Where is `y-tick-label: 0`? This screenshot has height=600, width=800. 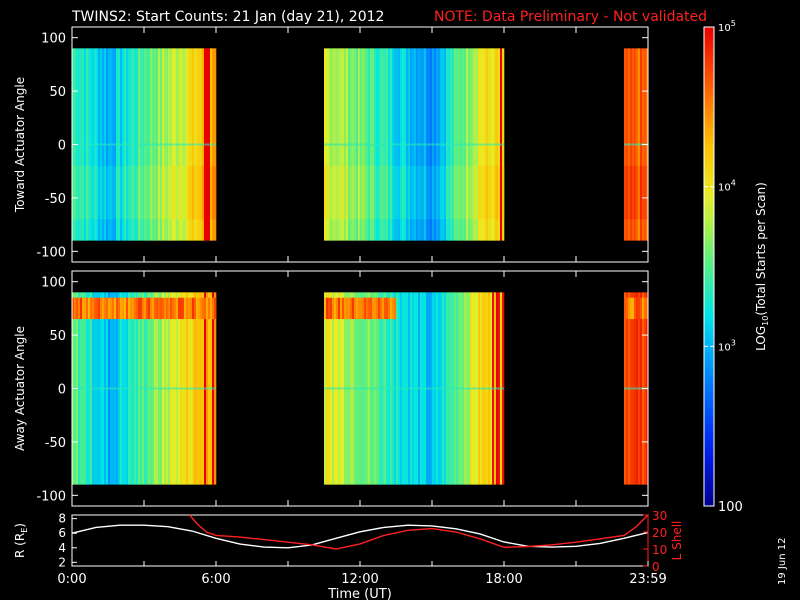 y-tick-label: 0 is located at coordinates (62, 390).